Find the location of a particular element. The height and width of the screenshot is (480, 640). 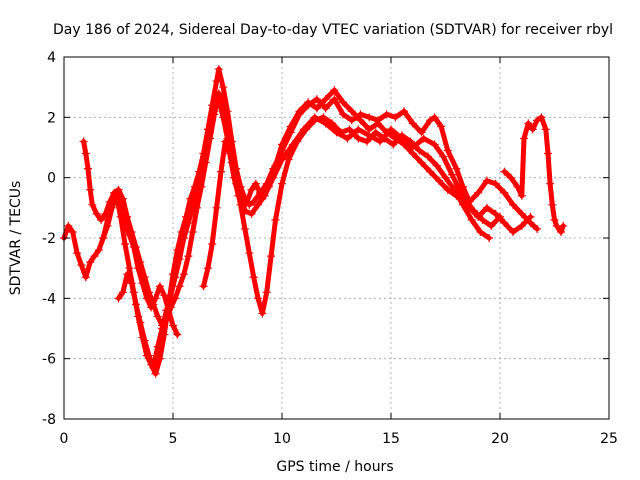

x-axis-label: GPS time / hours is located at coordinates (334, 467).